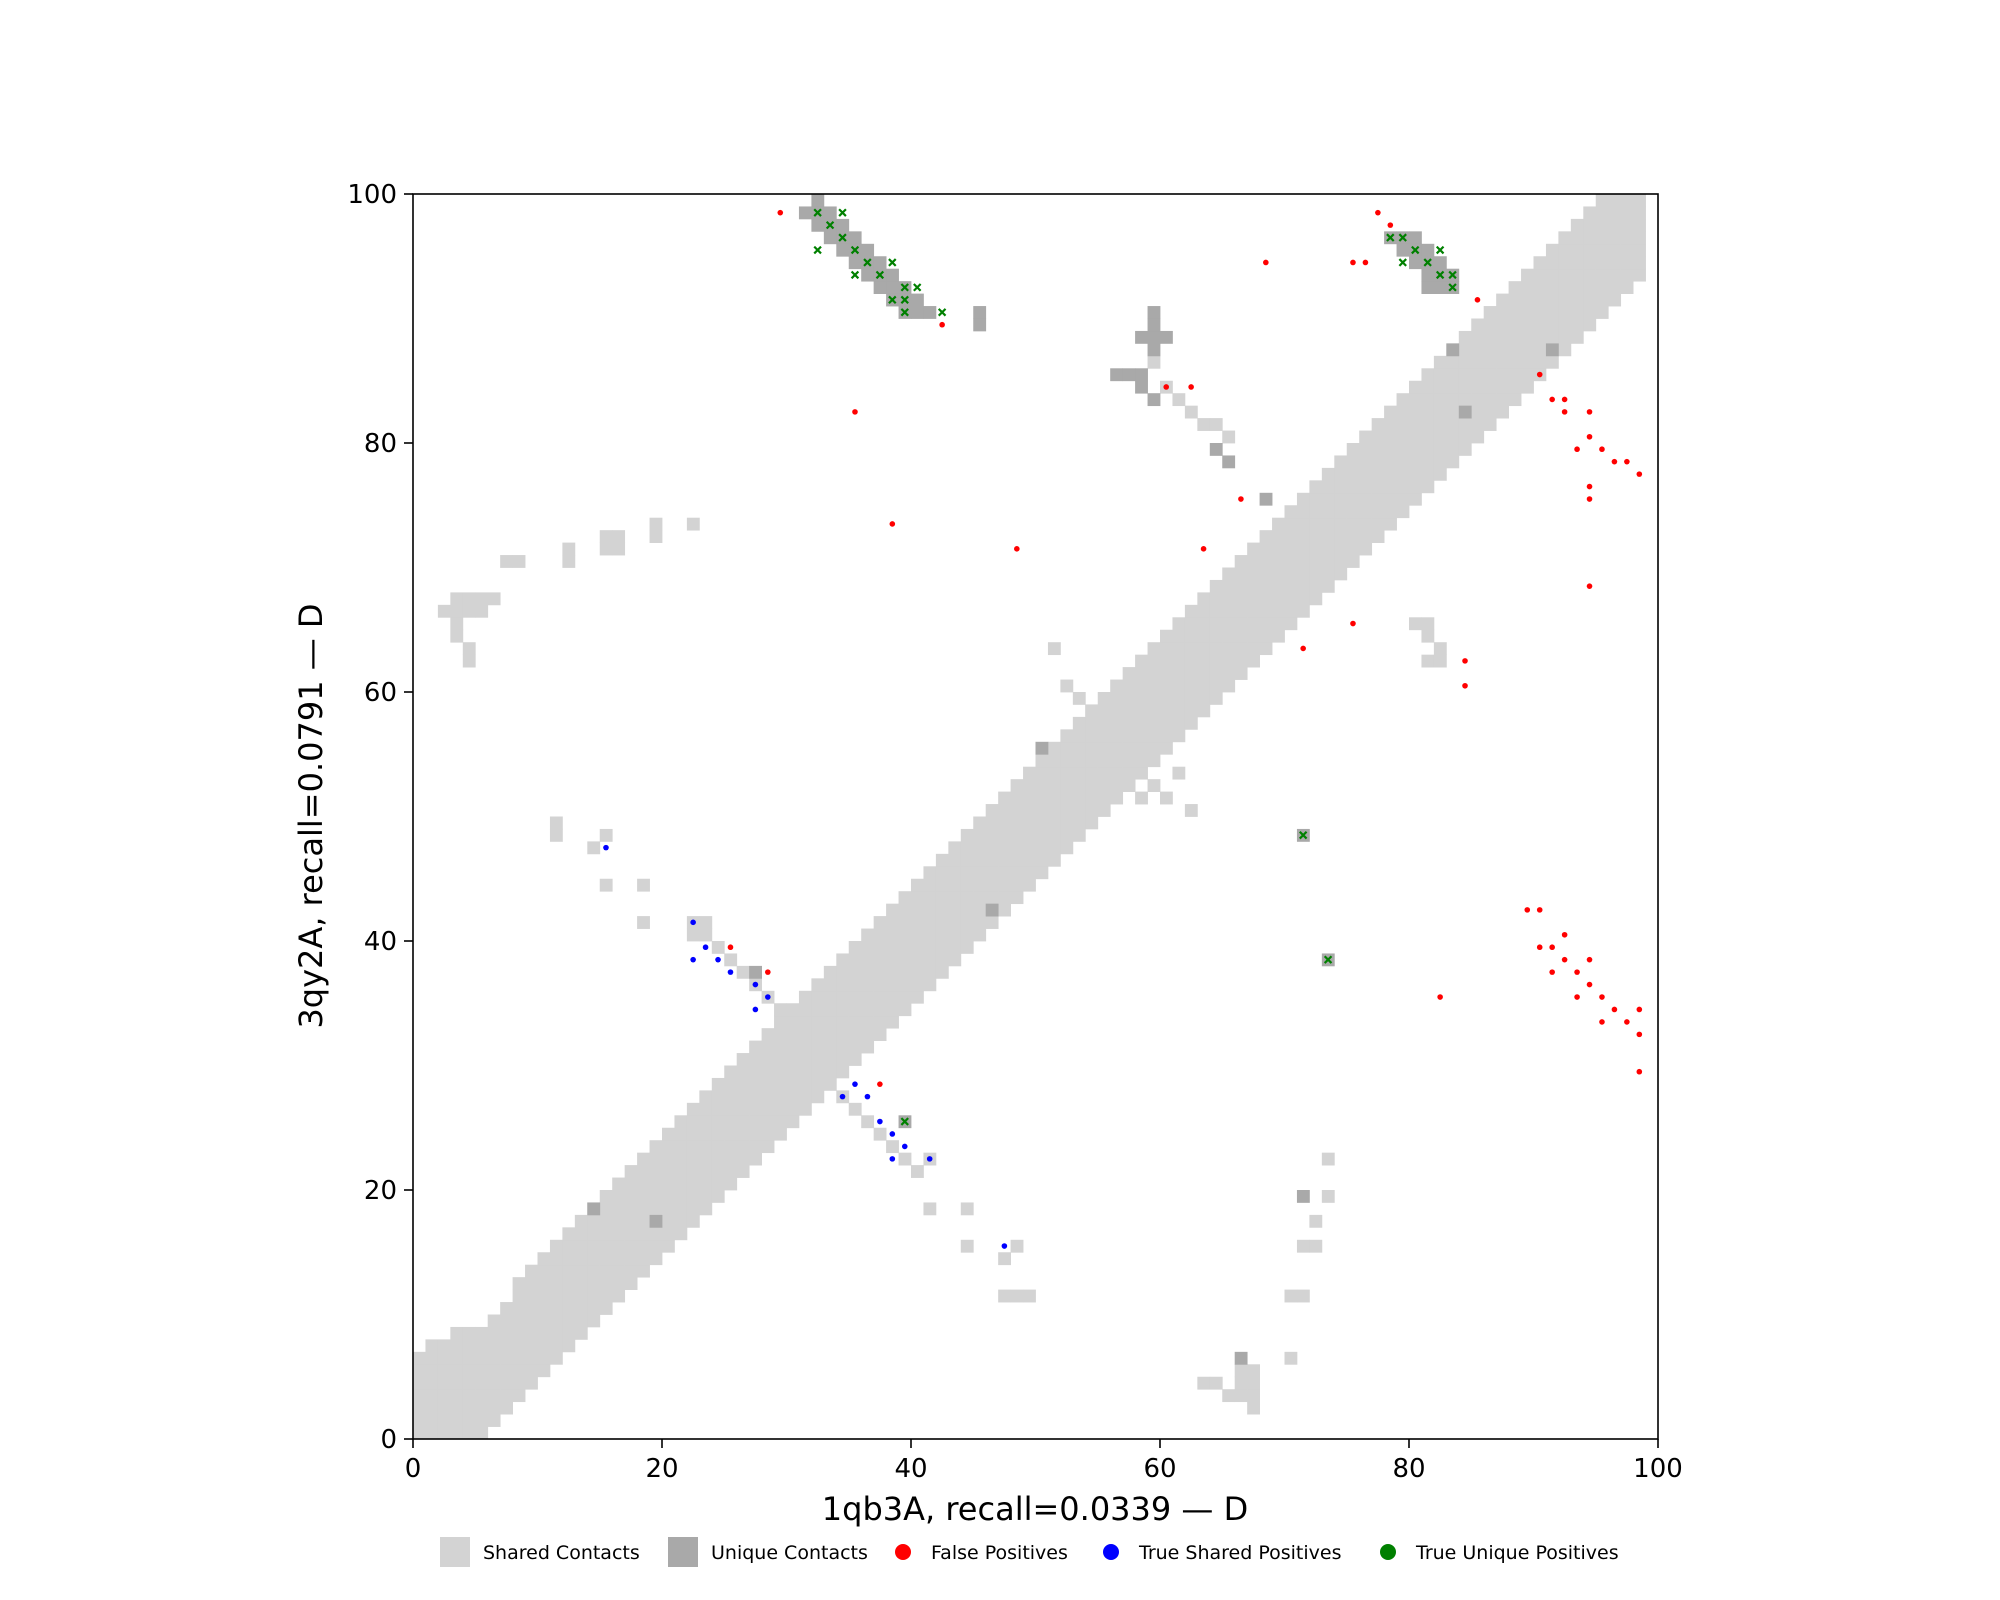 This screenshot has height=1600, width=2000. What do you see at coordinates (1452, 287) in the screenshot?
I see `true-unique-positive-point` at bounding box center [1452, 287].